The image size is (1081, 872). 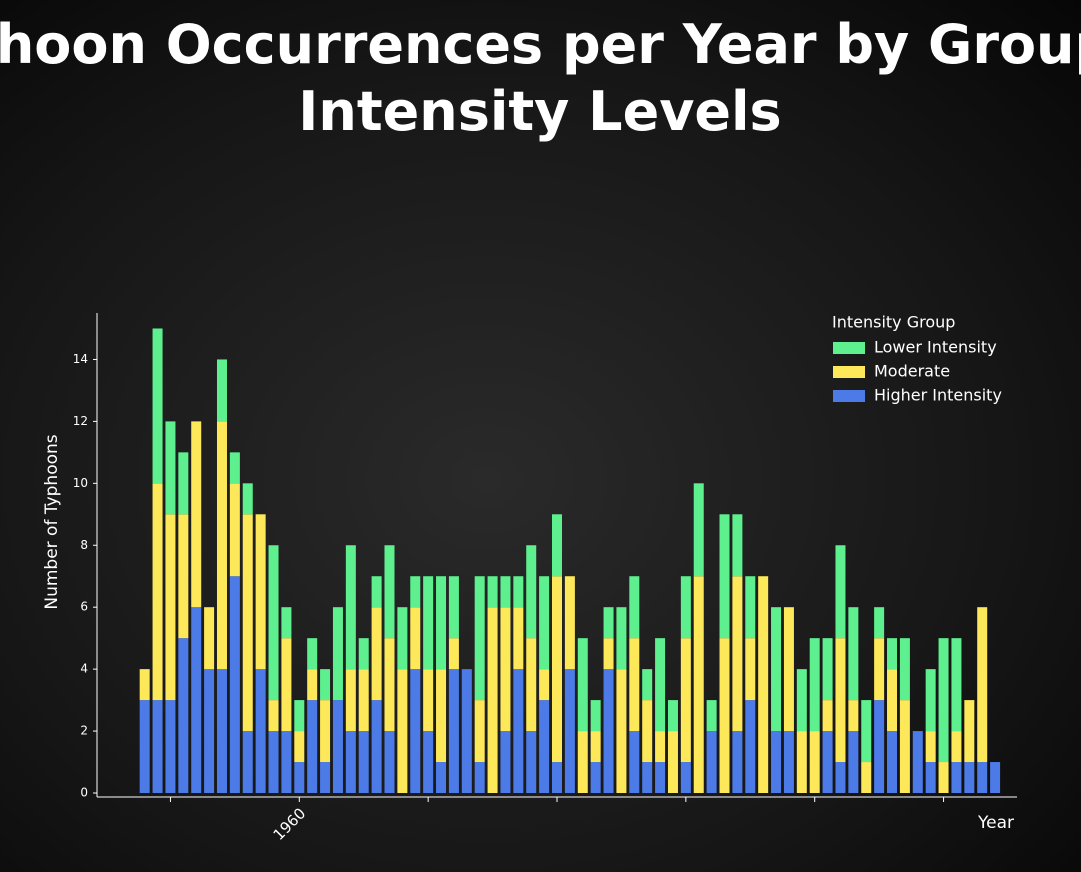 I want to click on legend-label: Higher Intensity, so click(x=938, y=395).